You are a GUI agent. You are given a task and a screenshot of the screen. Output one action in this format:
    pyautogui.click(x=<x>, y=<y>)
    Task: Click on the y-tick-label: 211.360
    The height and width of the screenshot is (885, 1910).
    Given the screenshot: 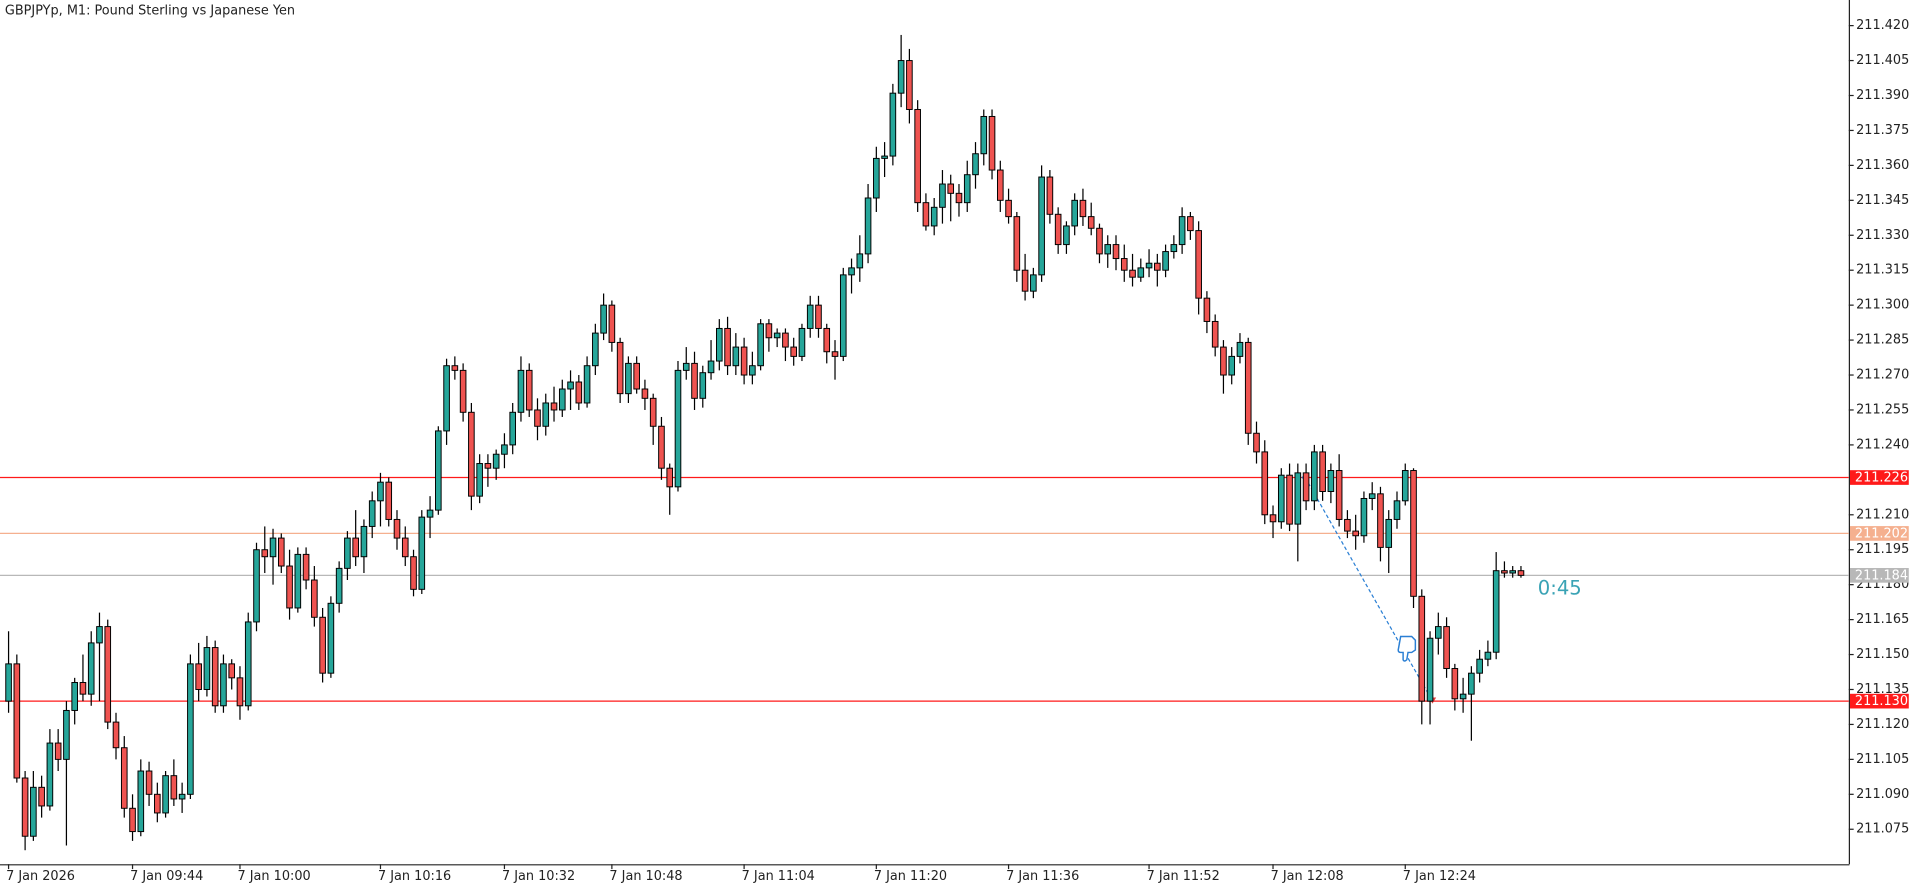 What is the action you would take?
    pyautogui.click(x=1882, y=165)
    